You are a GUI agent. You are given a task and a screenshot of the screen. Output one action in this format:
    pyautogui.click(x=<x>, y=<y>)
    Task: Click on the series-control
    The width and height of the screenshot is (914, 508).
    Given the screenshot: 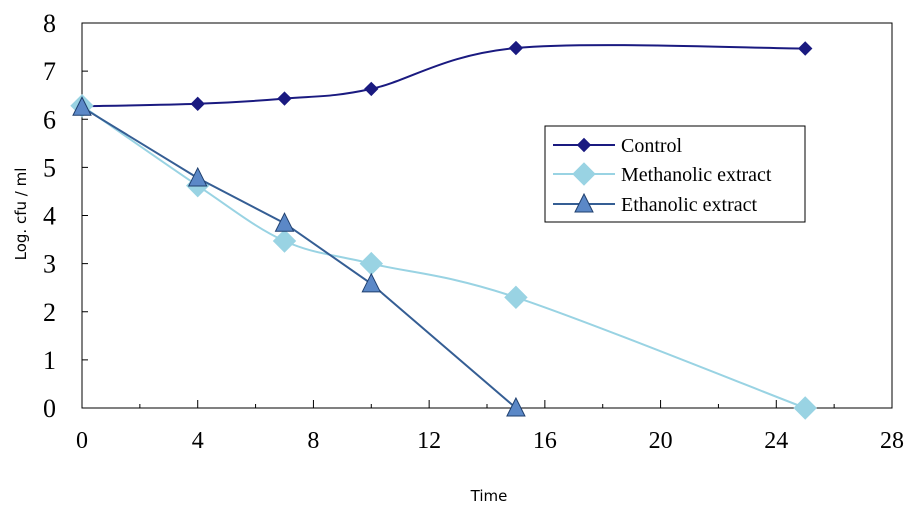 What is the action you would take?
    pyautogui.click(x=443, y=77)
    